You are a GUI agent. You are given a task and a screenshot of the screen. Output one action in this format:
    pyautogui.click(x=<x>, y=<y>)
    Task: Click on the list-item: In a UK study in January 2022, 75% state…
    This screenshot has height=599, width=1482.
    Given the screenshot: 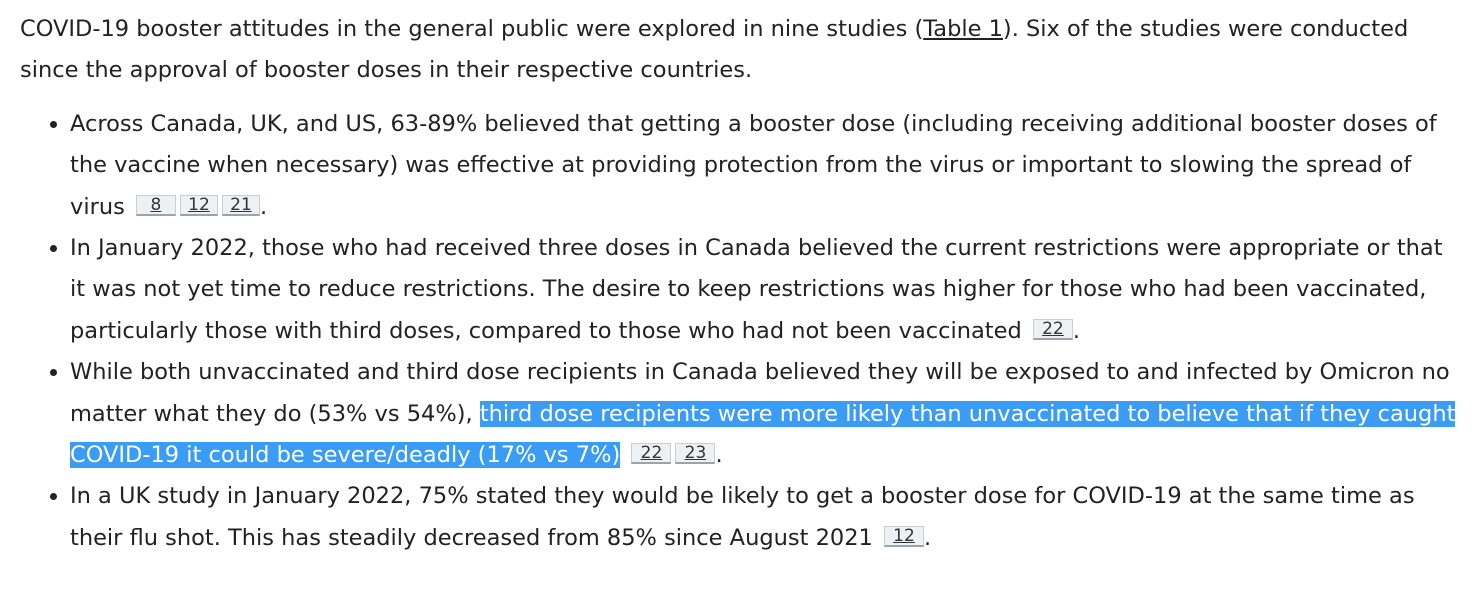 What is the action you would take?
    pyautogui.click(x=766, y=517)
    